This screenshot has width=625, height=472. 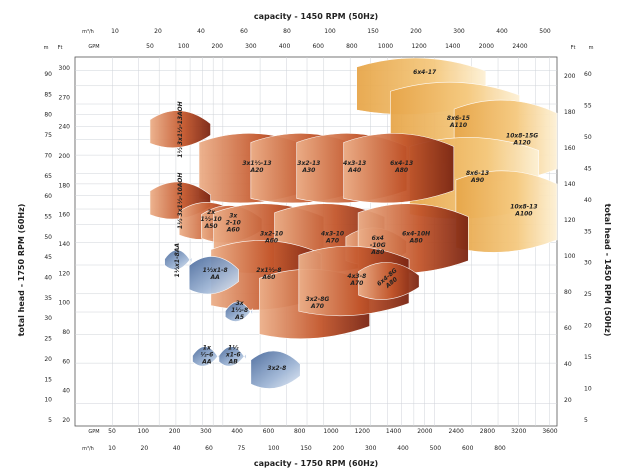 What do you see at coordinates (330, 431) in the screenshot?
I see `bottom-gpm-tick-label: 1000` at bounding box center [330, 431].